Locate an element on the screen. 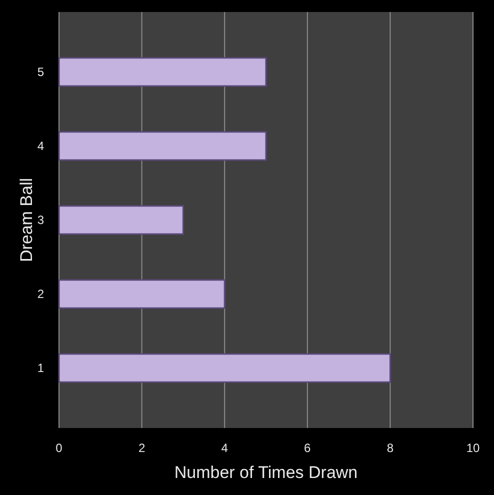  x-tick-label: 8 is located at coordinates (390, 448).